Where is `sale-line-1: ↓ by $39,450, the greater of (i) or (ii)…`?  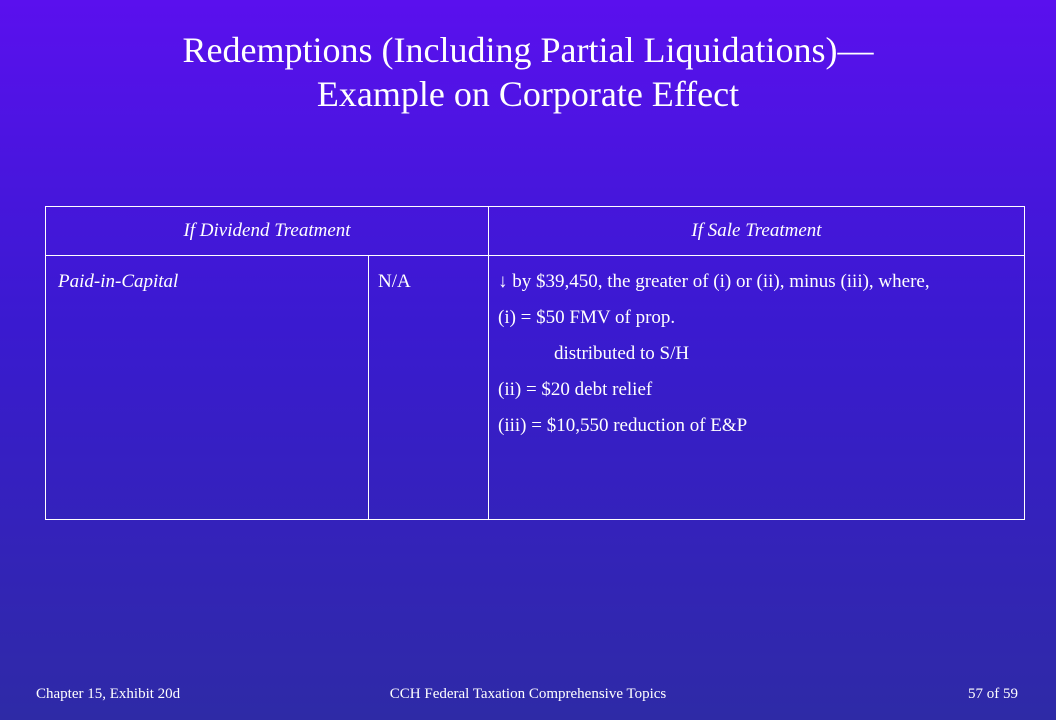 sale-line-1: ↓ by $39,450, the greater of (i) or (ii)… is located at coordinates (714, 281).